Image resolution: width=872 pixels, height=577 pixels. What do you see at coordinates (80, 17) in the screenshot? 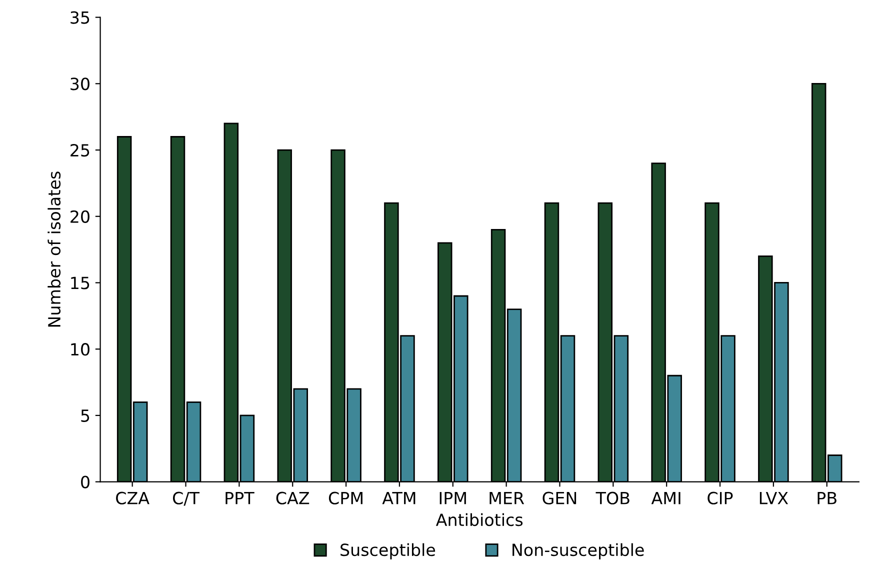
I see `y-tick-label: 35` at bounding box center [80, 17].